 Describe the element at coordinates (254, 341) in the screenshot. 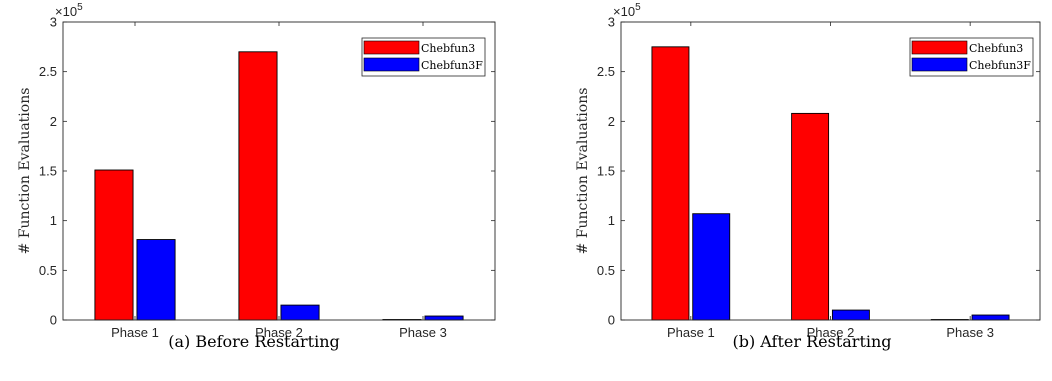

I see `panel-caption: (a) Before Restarting` at that location.